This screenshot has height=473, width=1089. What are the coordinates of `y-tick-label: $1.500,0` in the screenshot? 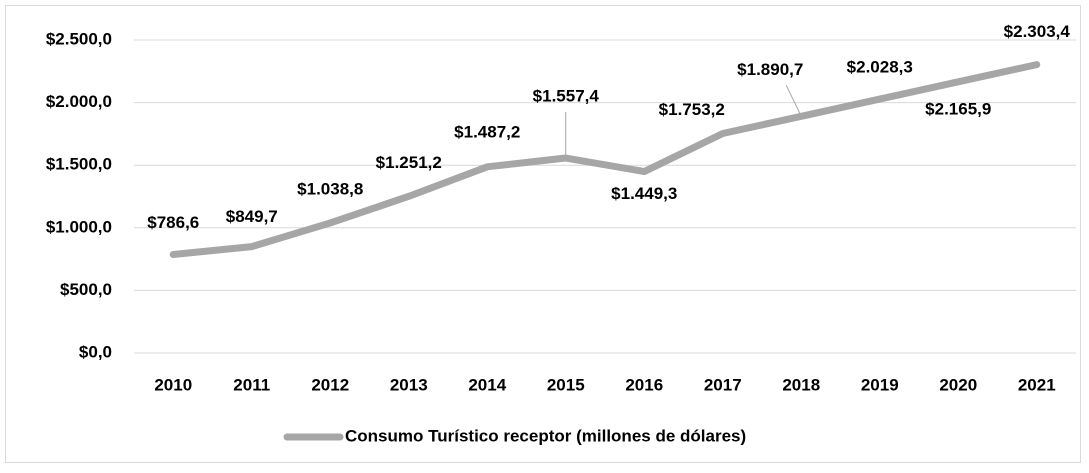 It's located at (79, 164).